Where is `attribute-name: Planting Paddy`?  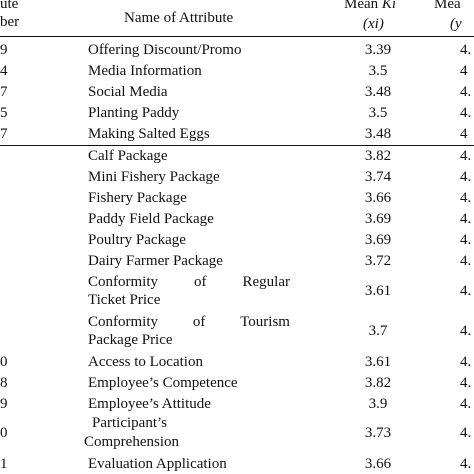 attribute-name: Planting Paddy is located at coordinates (134, 113).